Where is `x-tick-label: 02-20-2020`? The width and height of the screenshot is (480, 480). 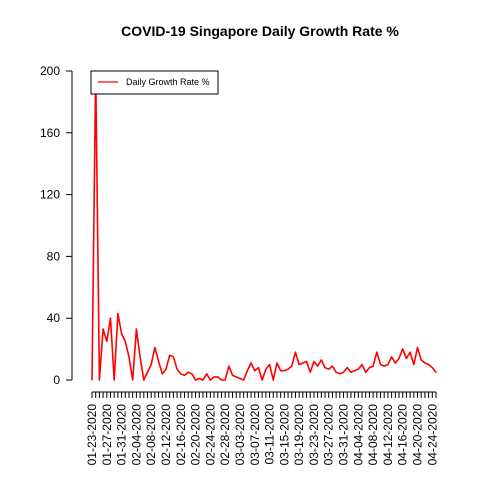 x-tick-label: 02-20-2020 is located at coordinates (196, 435).